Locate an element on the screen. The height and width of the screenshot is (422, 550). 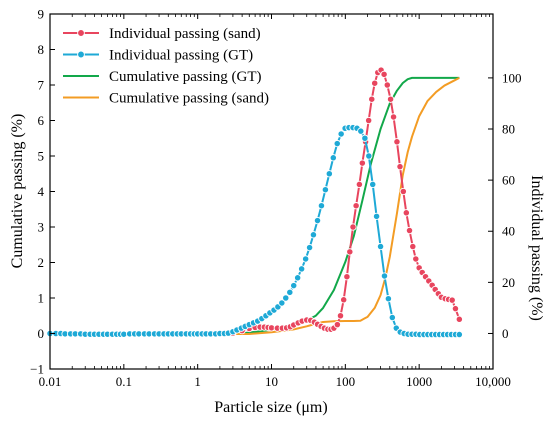
x-tick-label: 10 is located at coordinates (271, 381).